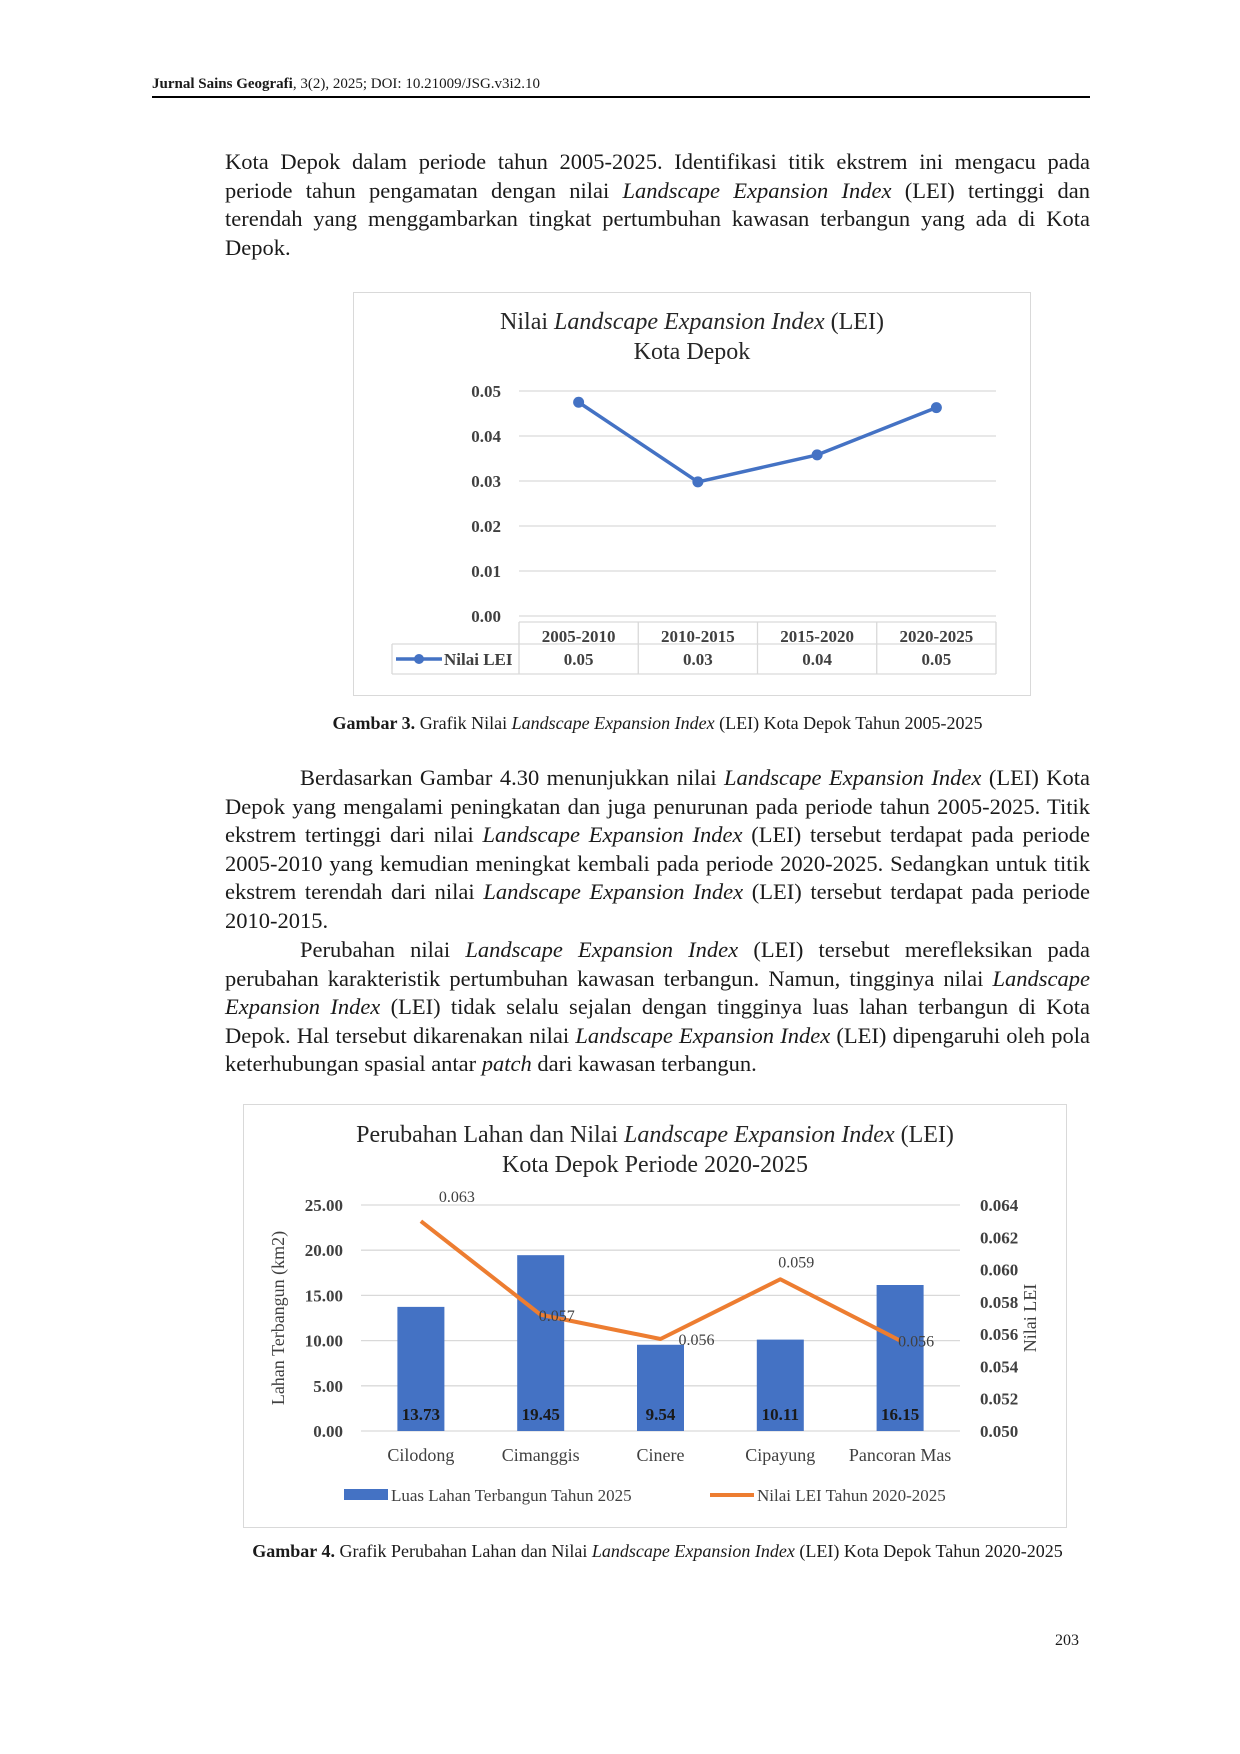 The image size is (1240, 1754). I want to click on y2-tick-label: 0.054, so click(999, 1366).